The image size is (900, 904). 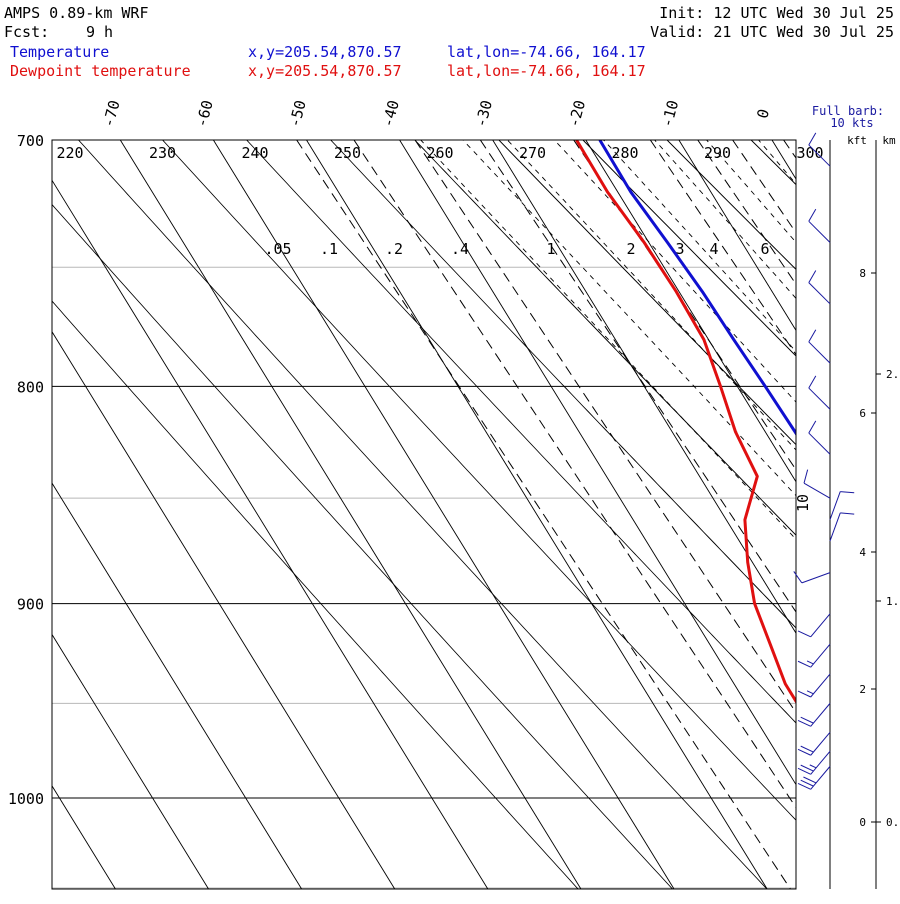 What do you see at coordinates (862, 273) in the screenshot?
I see `kft-tick-label: 8` at bounding box center [862, 273].